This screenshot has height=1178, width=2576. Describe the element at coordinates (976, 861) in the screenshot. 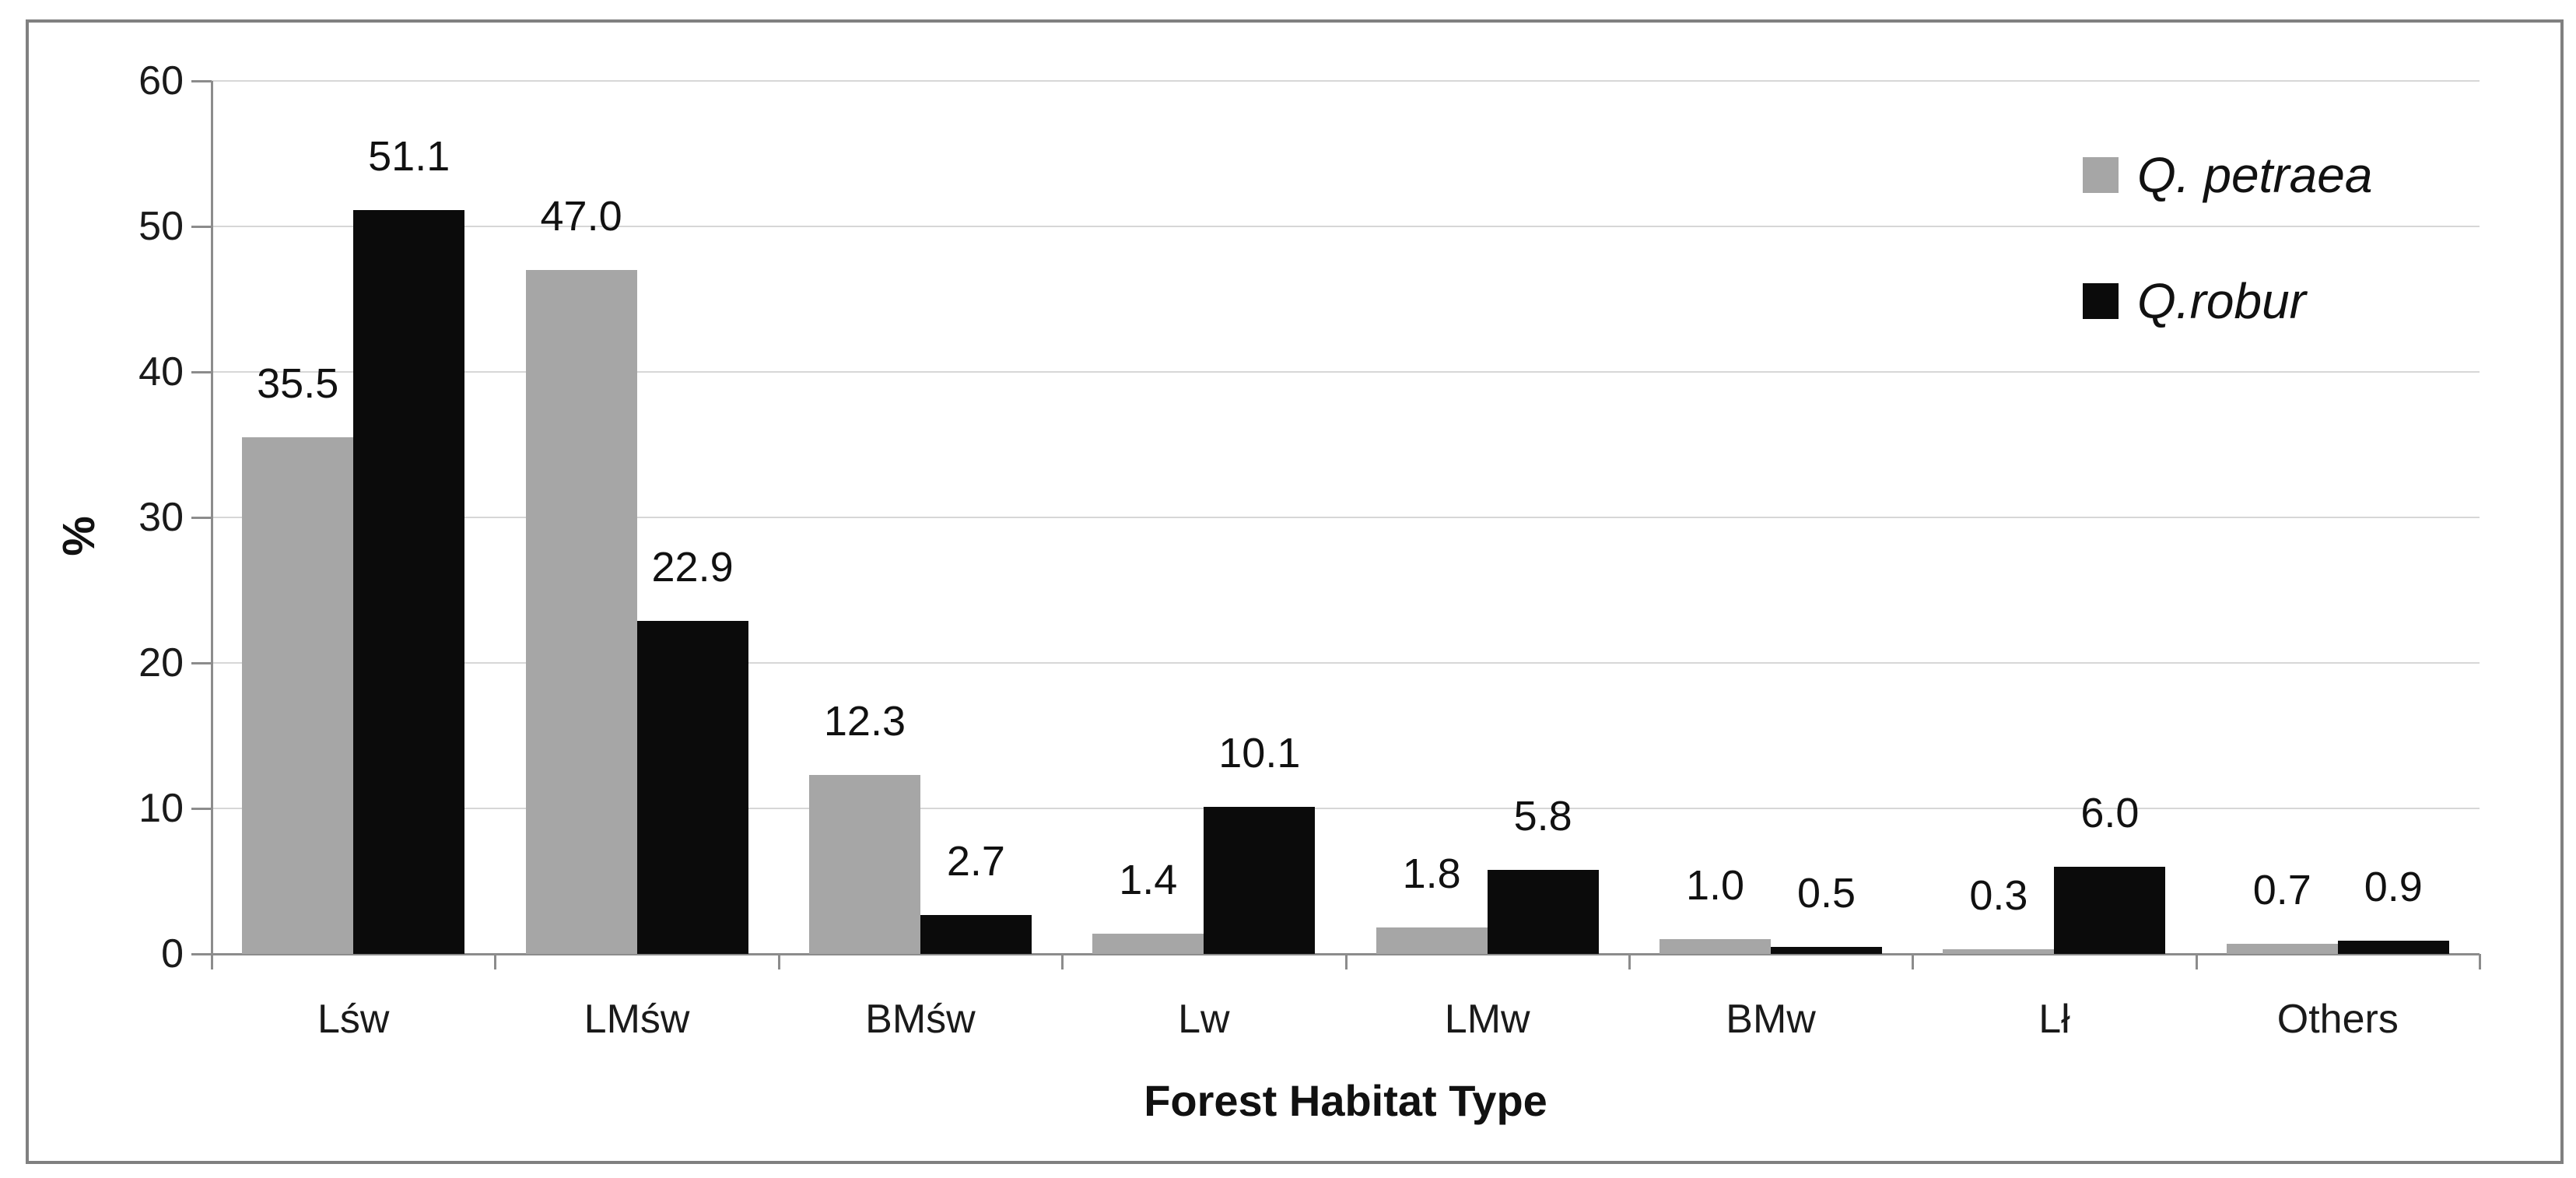

I see `bar-value-label-2-1: 2.7` at that location.